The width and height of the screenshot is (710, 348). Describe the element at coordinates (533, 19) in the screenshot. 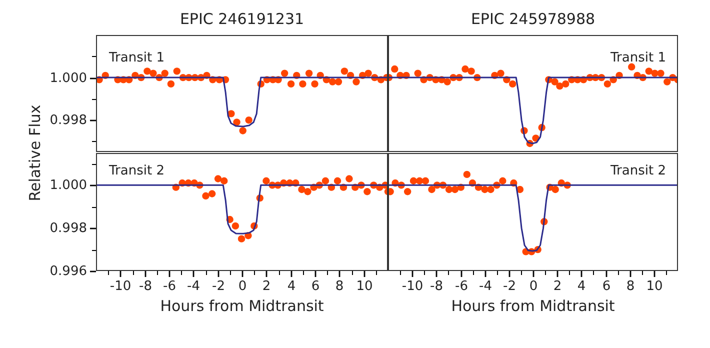

I see `chart-title: EPIC 245978988` at that location.